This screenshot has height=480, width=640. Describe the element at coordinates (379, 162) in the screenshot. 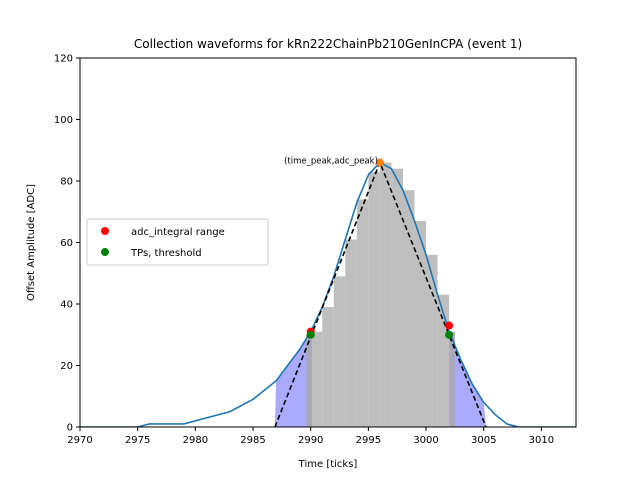

I see `peak-marker` at that location.